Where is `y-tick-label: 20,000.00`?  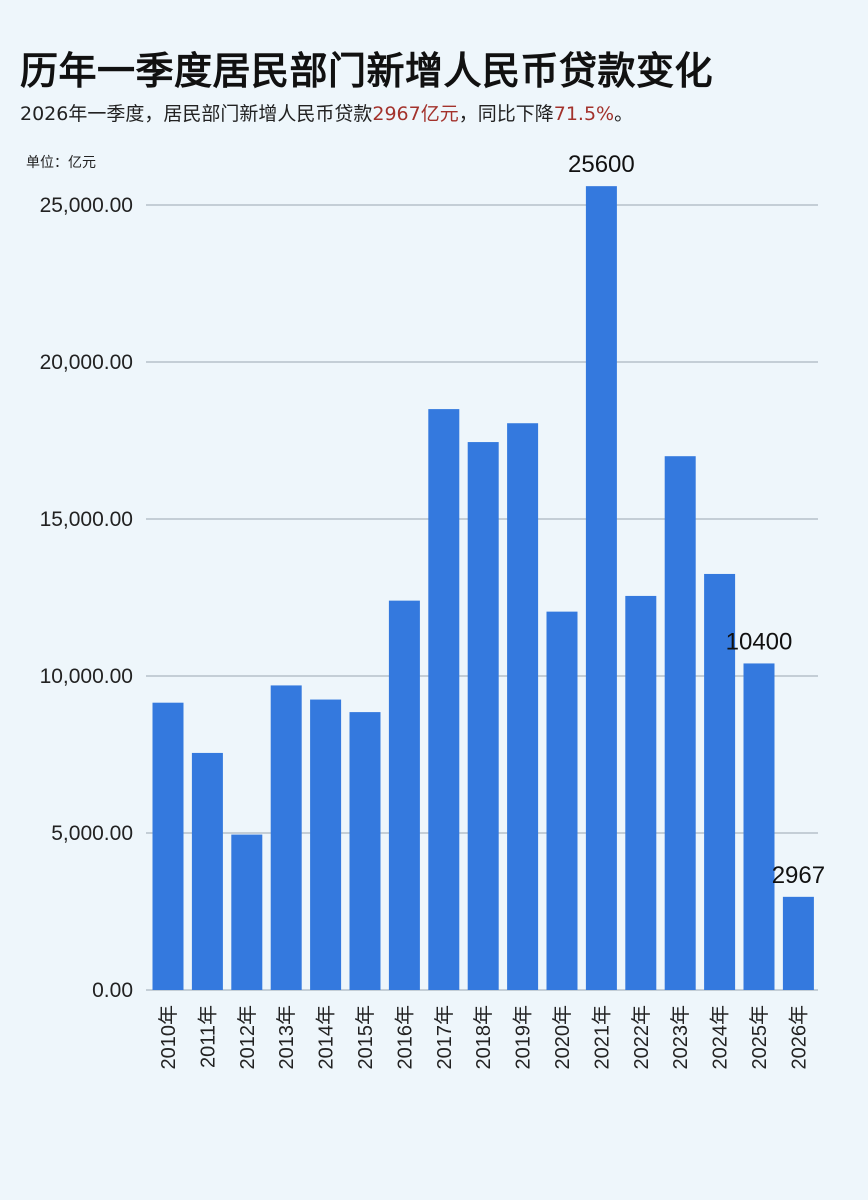
y-tick-label: 20,000.00 is located at coordinates (86, 362).